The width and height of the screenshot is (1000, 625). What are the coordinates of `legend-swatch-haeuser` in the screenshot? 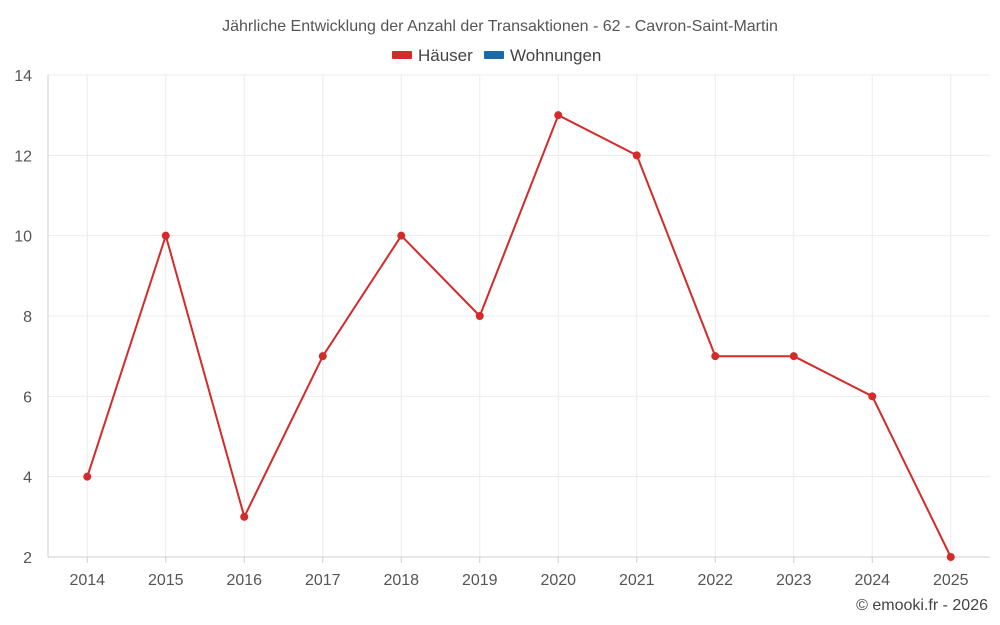 It's located at (402, 55).